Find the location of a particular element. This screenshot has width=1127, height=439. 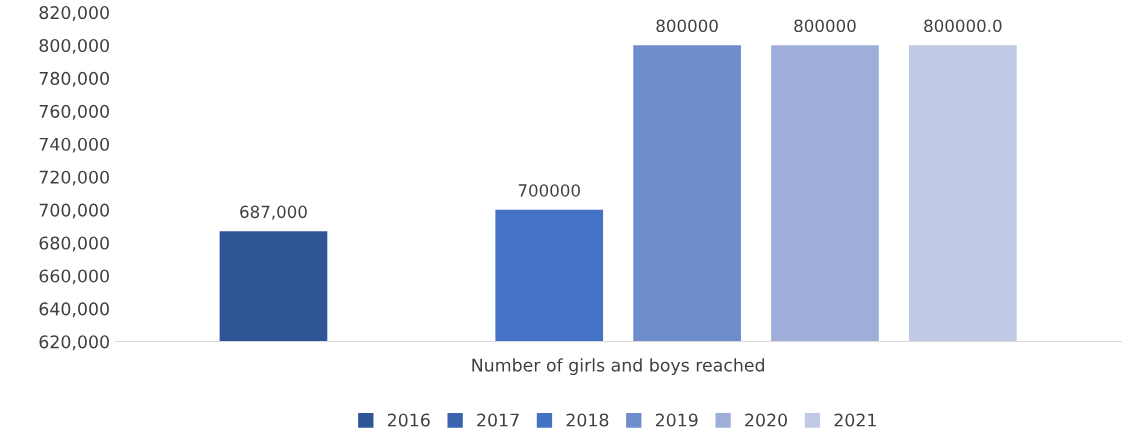

data-label: 700000 is located at coordinates (549, 190).